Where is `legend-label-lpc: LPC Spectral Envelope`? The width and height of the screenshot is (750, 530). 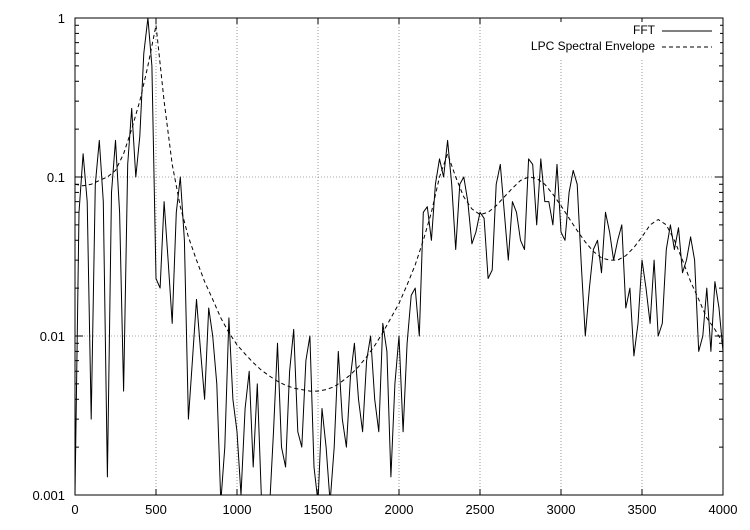
legend-label-lpc: LPC Spectral Envelope is located at coordinates (593, 46).